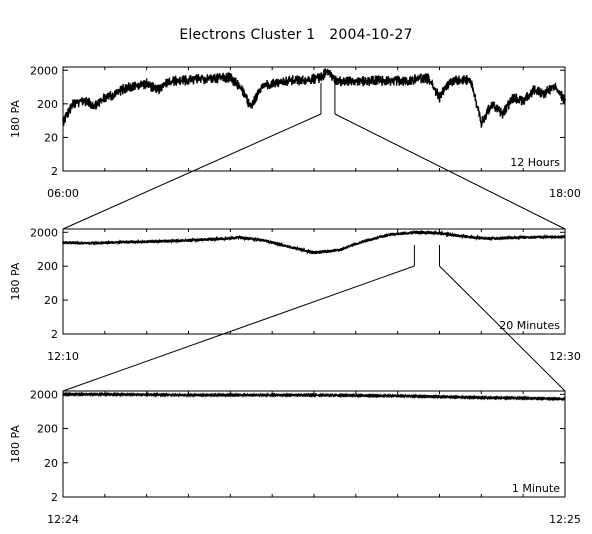 This screenshot has width=592, height=534. What do you see at coordinates (565, 519) in the screenshot?
I see `x-tick-label-end: 12:25` at bounding box center [565, 519].